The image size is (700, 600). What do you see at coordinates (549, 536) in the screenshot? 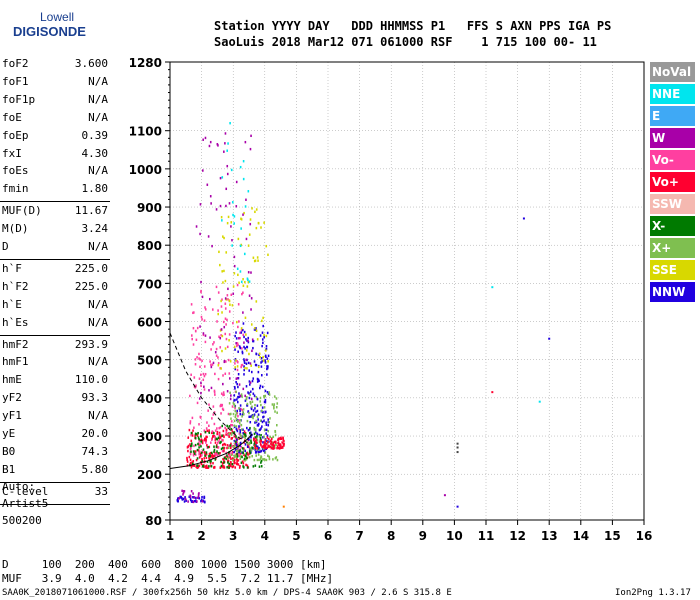
I see `x-tick-label: 13` at bounding box center [549, 536].